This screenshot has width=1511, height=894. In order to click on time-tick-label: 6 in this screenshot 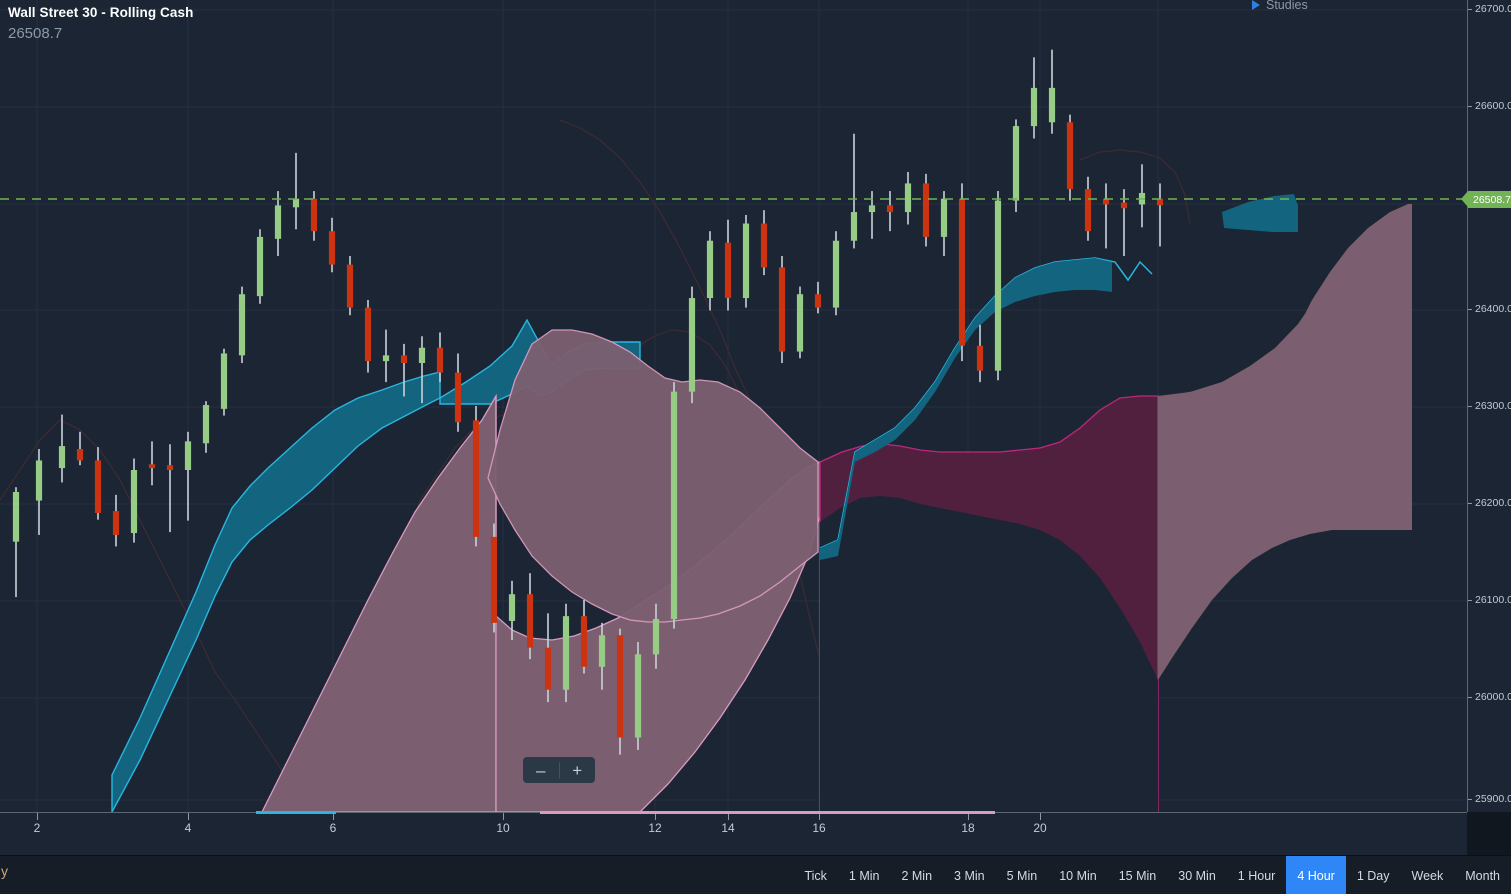, I will do `click(333, 828)`.